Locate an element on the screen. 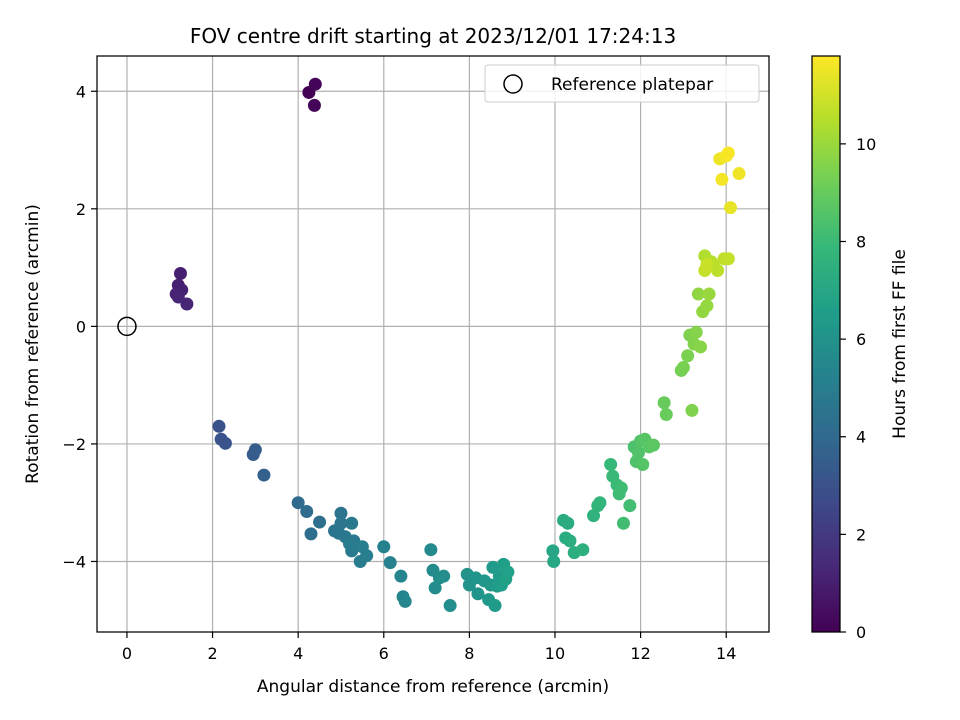  y-tick-label: −2 is located at coordinates (74, 444).